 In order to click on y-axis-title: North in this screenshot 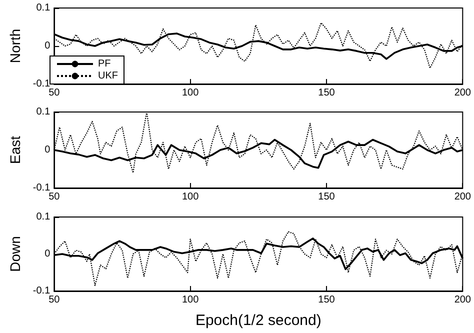, I will do `click(15, 46)`.